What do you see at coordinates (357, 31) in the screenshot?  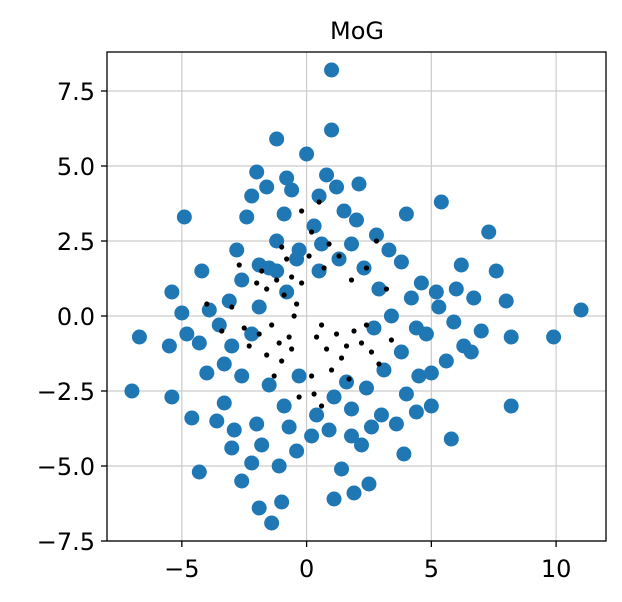 I see `chart-title: MoG` at bounding box center [357, 31].